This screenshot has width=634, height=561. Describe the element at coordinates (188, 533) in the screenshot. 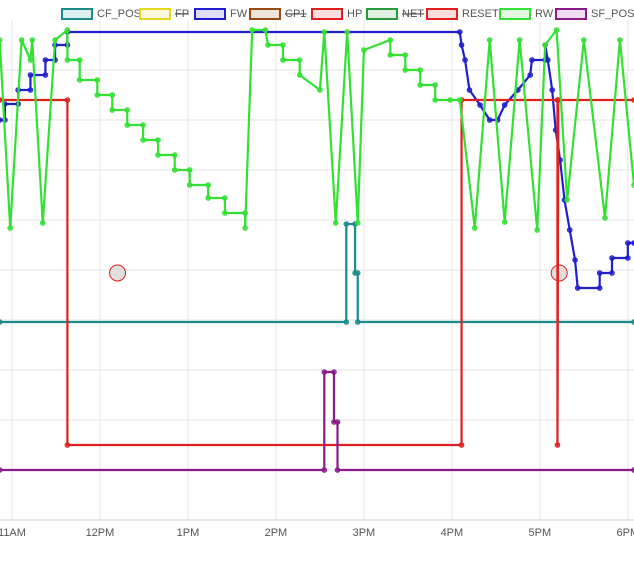

I see `x-tick-label: 1PM` at that location.